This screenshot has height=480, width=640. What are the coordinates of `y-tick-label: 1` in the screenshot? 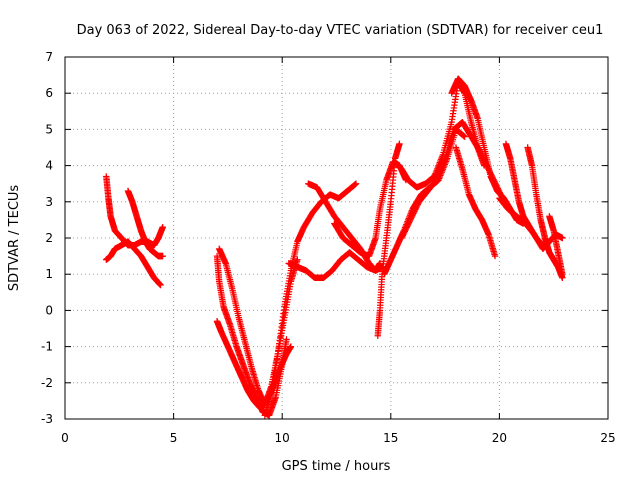 It's located at (49, 274).